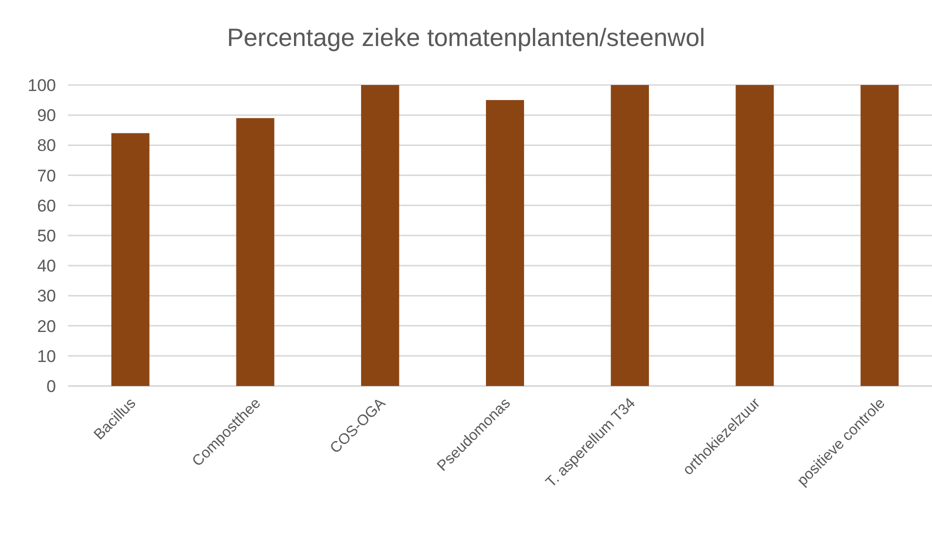  I want to click on chart-title: Percentage zieke tomatenplanten/steenwol, so click(466, 38).